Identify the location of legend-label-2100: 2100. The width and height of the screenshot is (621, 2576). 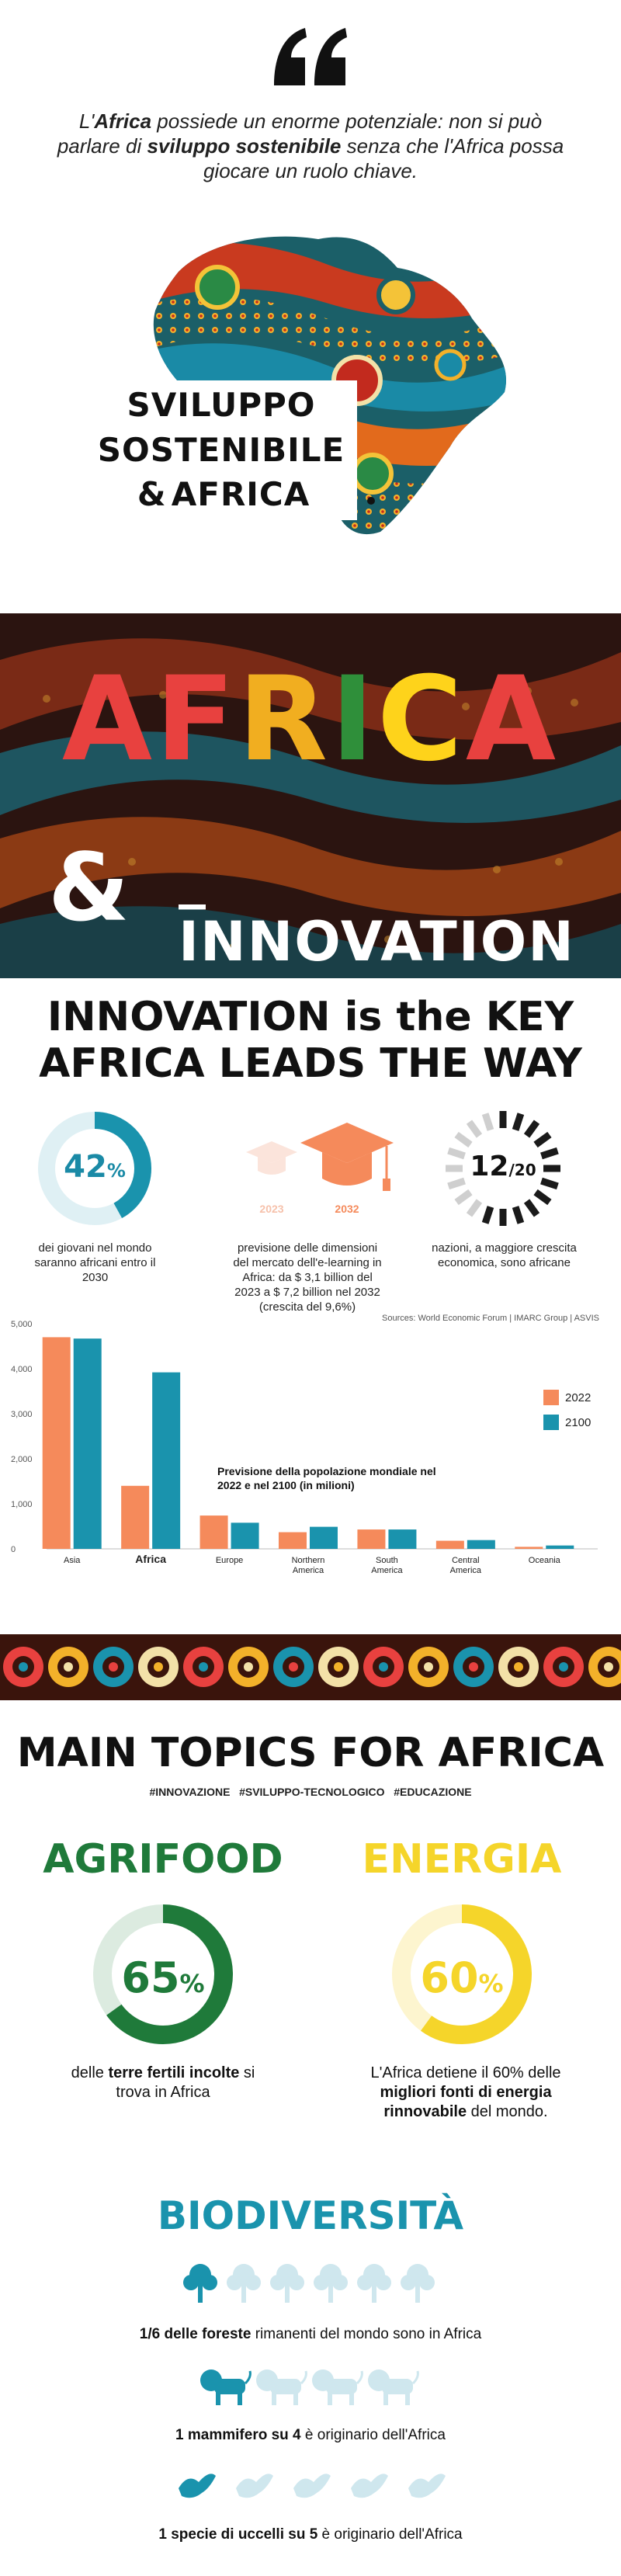
(578, 1422).